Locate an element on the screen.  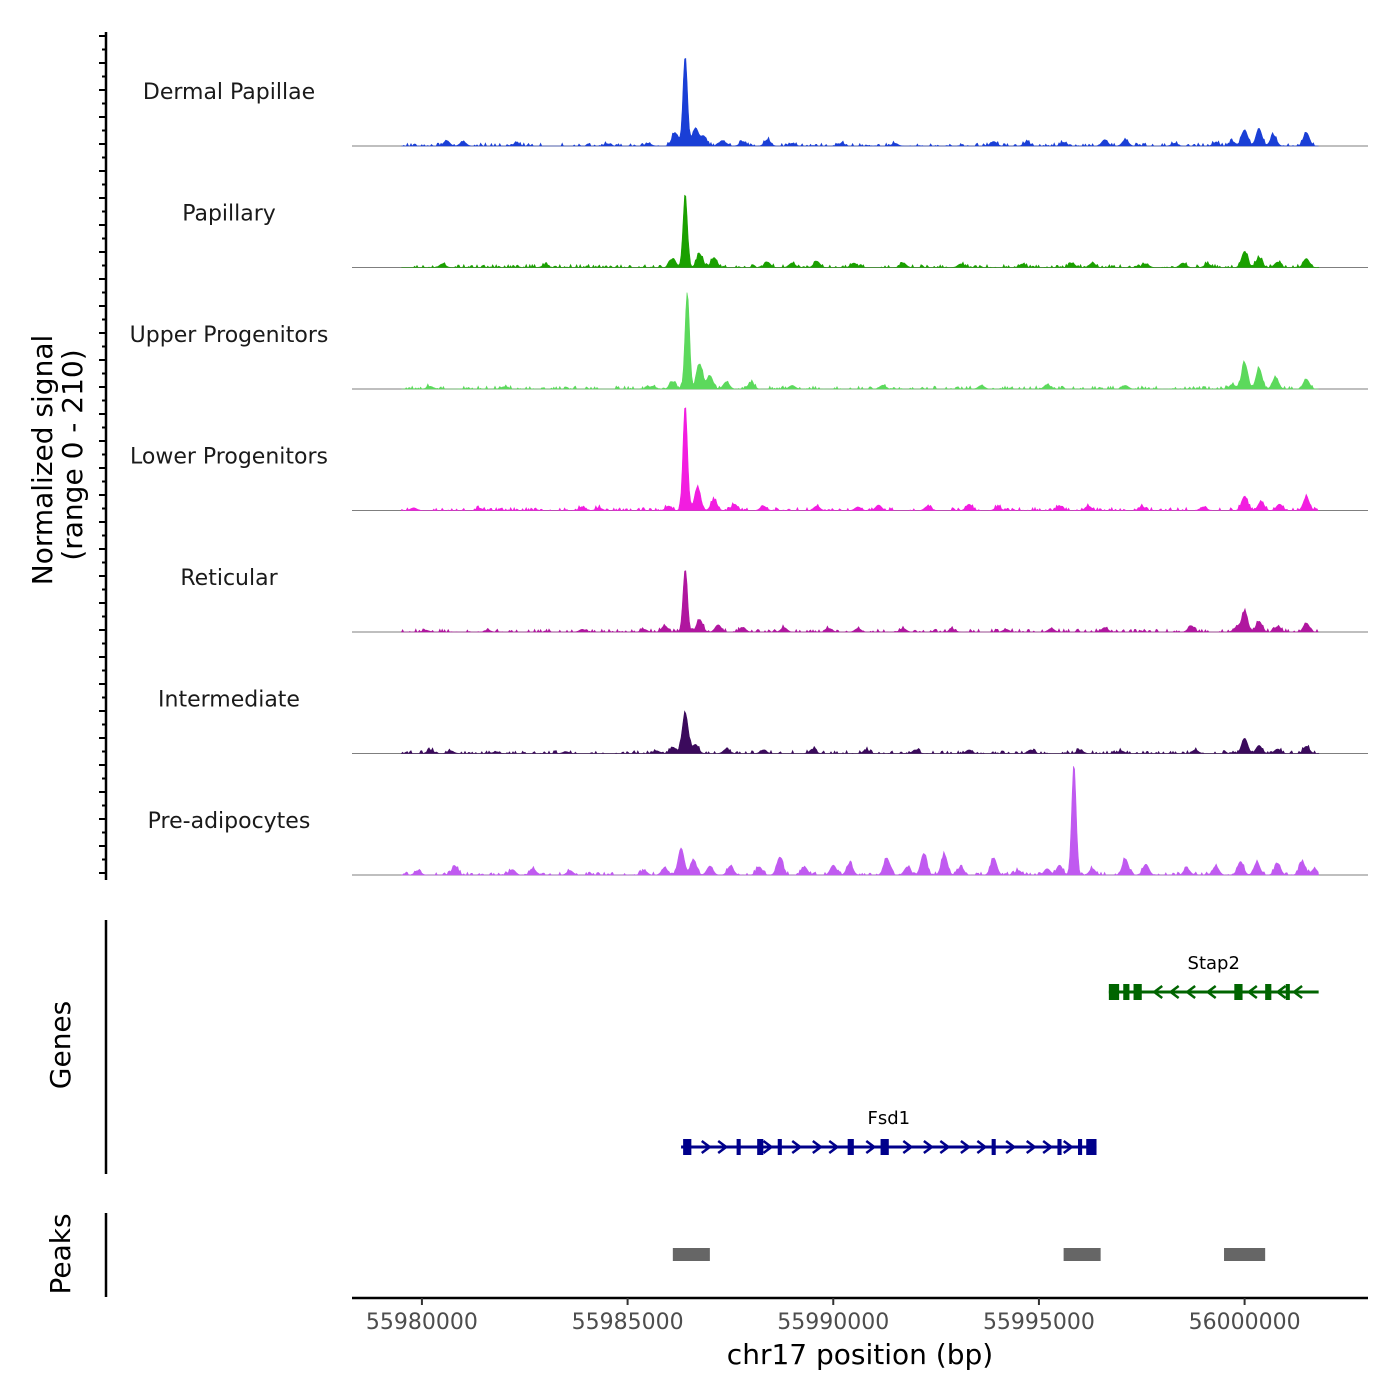
gene-label: Fsd1 is located at coordinates (888, 1118).